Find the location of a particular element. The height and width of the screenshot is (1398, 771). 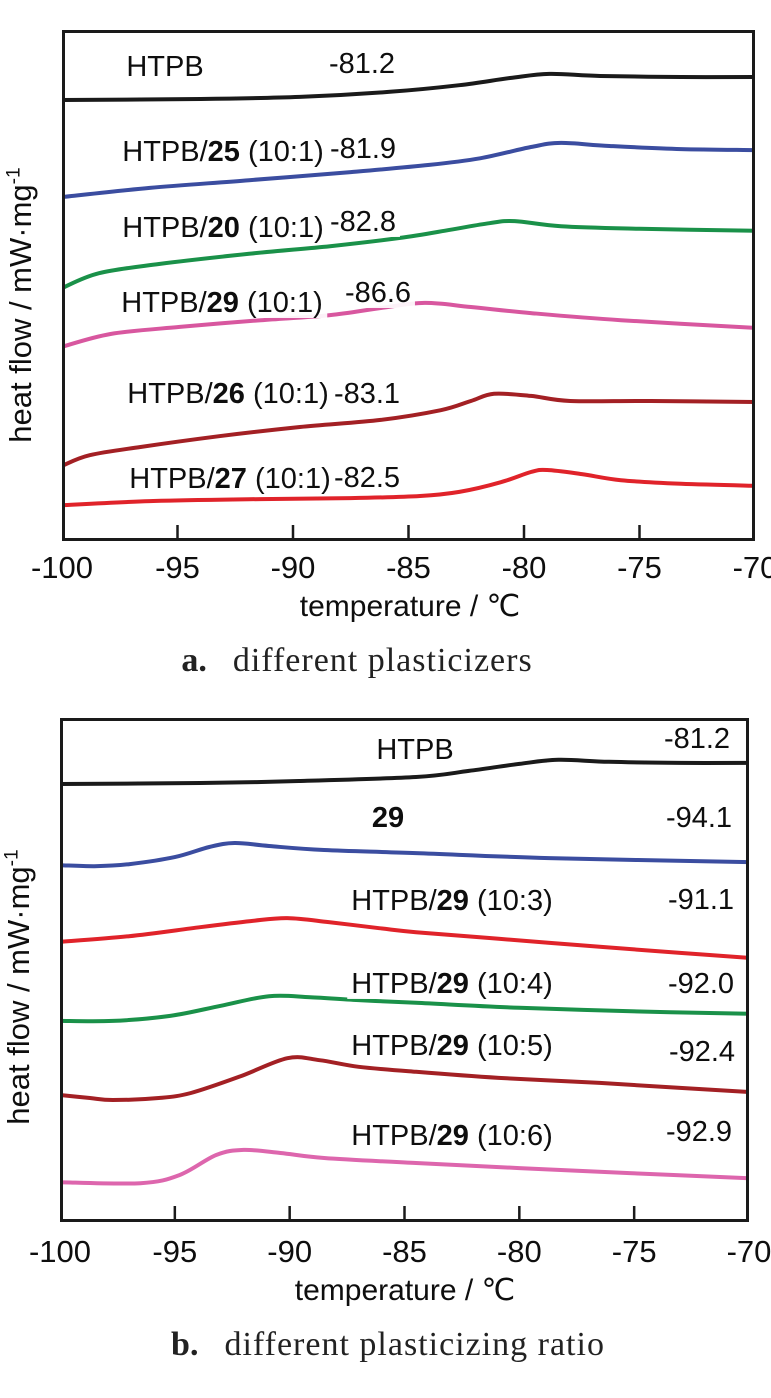

tg-value-htpb-29-10-5: -92.4 is located at coordinates (702, 1052).